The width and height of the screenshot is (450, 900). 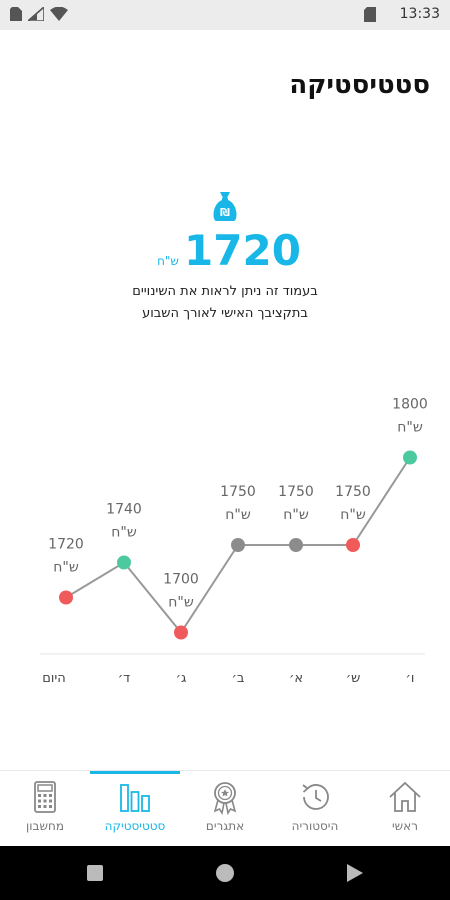 I want to click on status-icons-left, so click(x=39, y=14).